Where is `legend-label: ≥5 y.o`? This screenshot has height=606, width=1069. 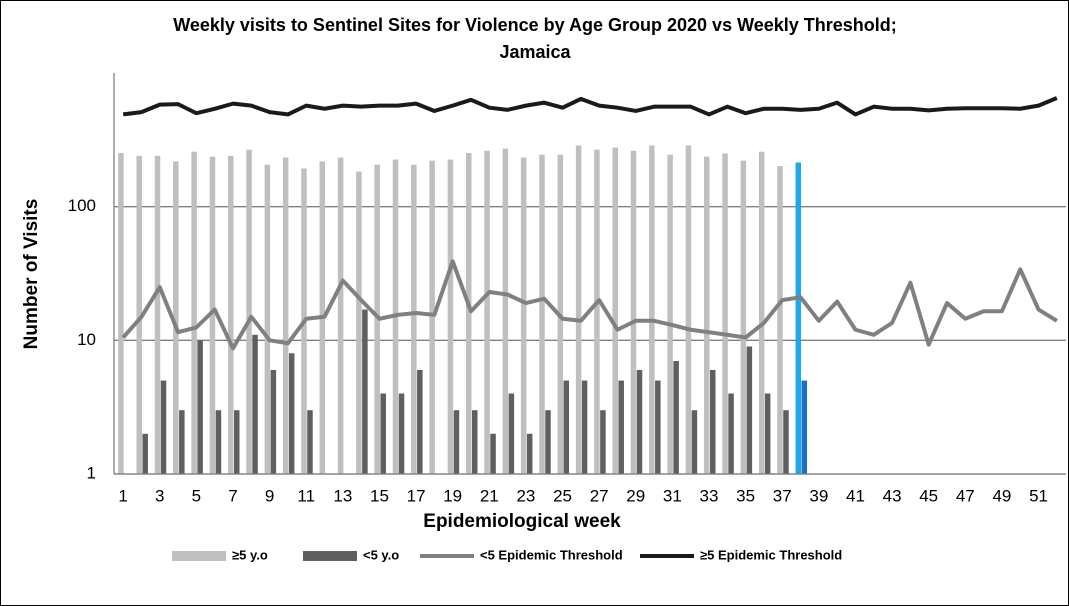
legend-label: ≥5 y.o is located at coordinates (250, 554).